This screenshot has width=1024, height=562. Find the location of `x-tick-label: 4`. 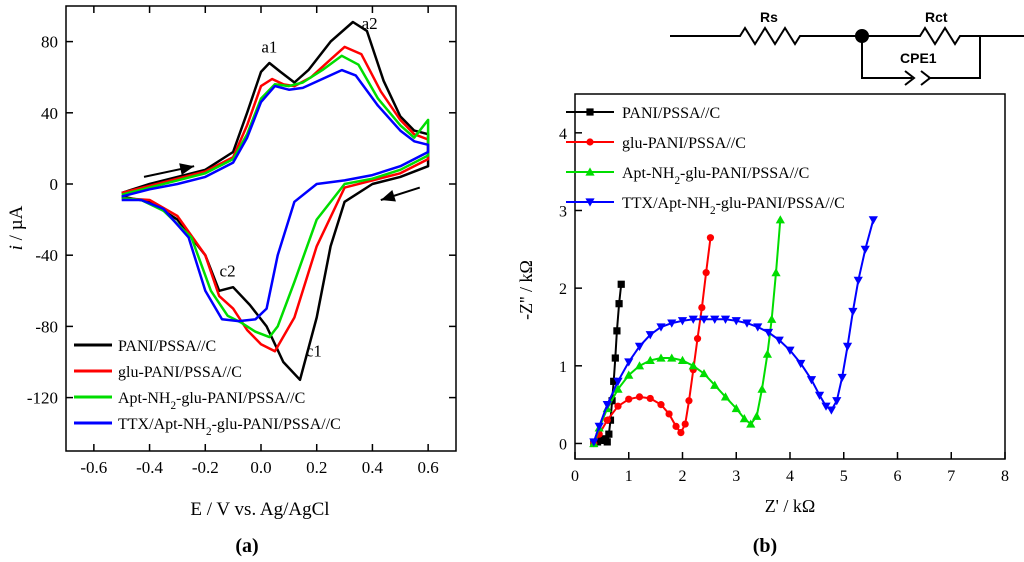

x-tick-label: 4 is located at coordinates (790, 476).